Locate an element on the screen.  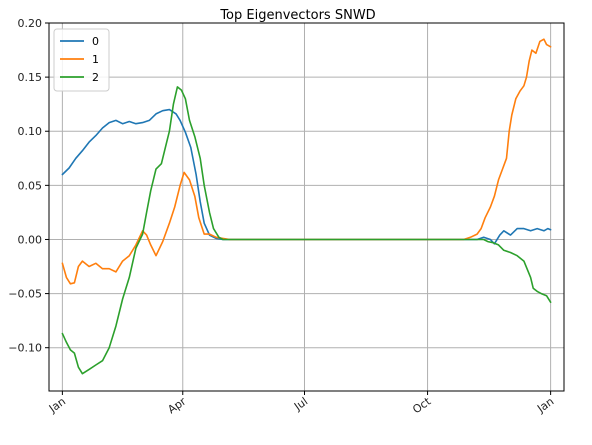
x-tick-label: Jul is located at coordinates (300, 404).